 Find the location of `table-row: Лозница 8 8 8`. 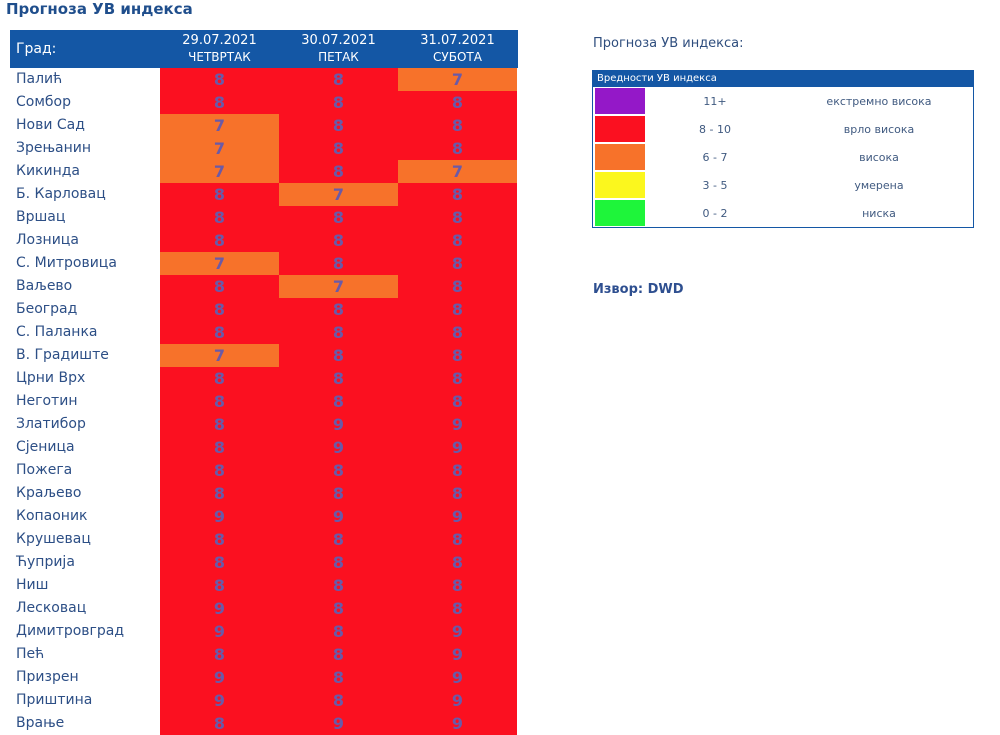

table-row: Лозница 8 8 8 is located at coordinates (264, 240).